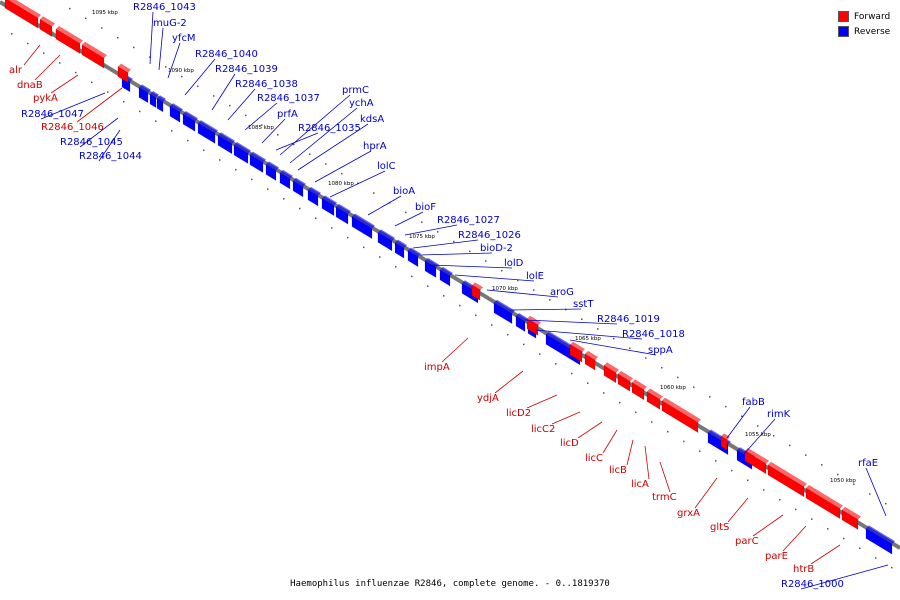 The height and width of the screenshot is (600, 900). What do you see at coordinates (47, 27) in the screenshot?
I see `gene-dnab-f1` at bounding box center [47, 27].